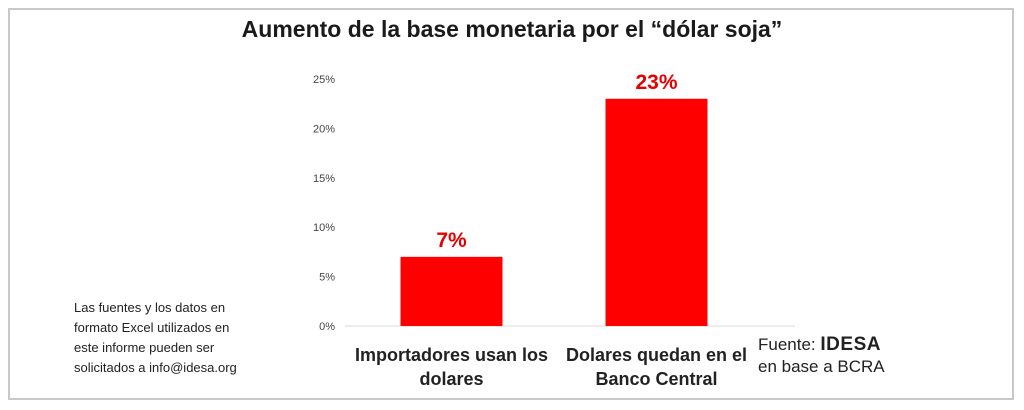  What do you see at coordinates (821, 356) in the screenshot?
I see `source-credit: Fuente: IDESA en base a BCRA` at bounding box center [821, 356].